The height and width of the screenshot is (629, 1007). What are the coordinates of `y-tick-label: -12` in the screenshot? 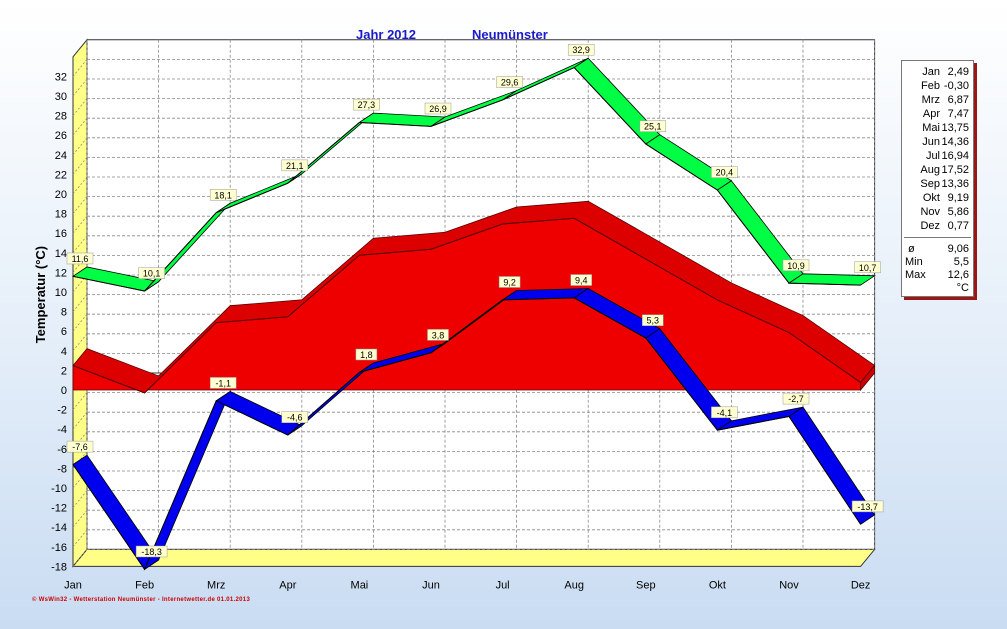 It's located at (59, 509).